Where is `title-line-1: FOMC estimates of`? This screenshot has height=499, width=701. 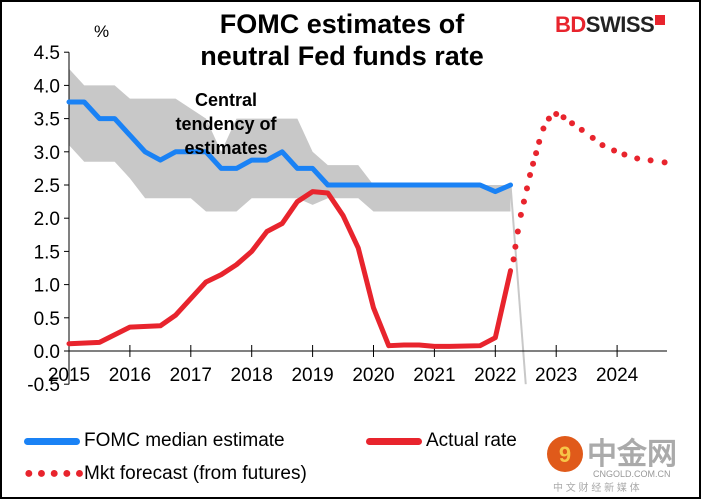
title-line-1: FOMC estimates of is located at coordinates (342, 24).